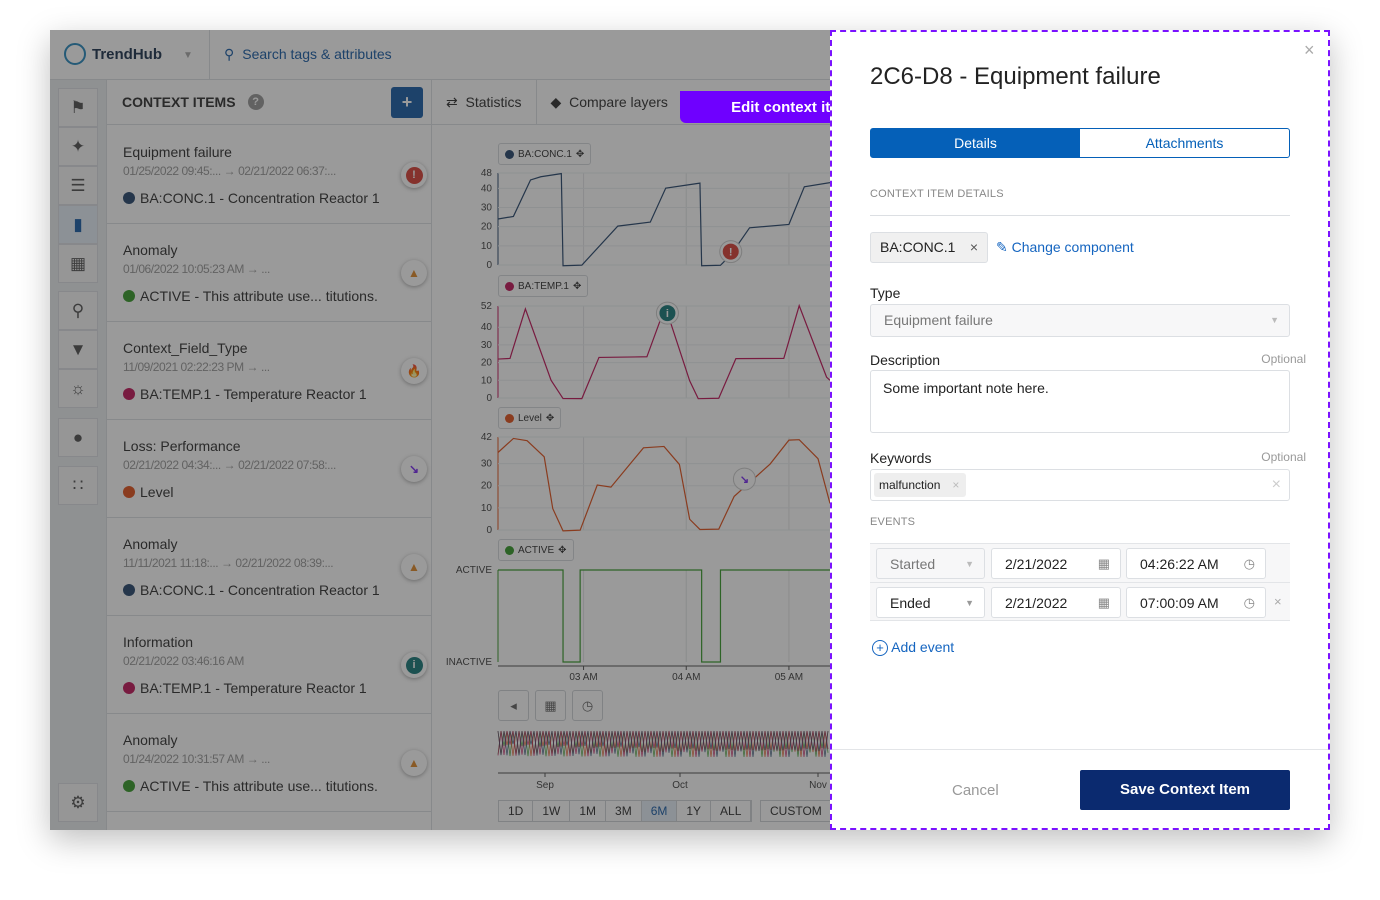 This screenshot has width=1380, height=900. I want to click on flame-icon: 🔥, so click(414, 371).